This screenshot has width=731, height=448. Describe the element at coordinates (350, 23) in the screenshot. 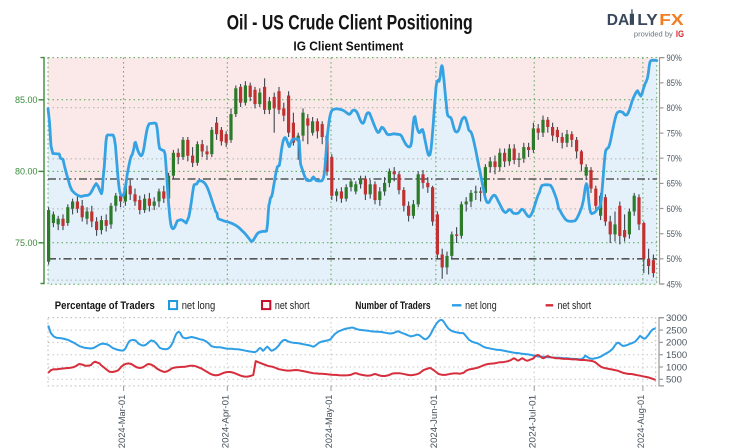

I see `svg-text:Oil - US Crude Client Position: Oil - US Crude Client Positioning` at that location.